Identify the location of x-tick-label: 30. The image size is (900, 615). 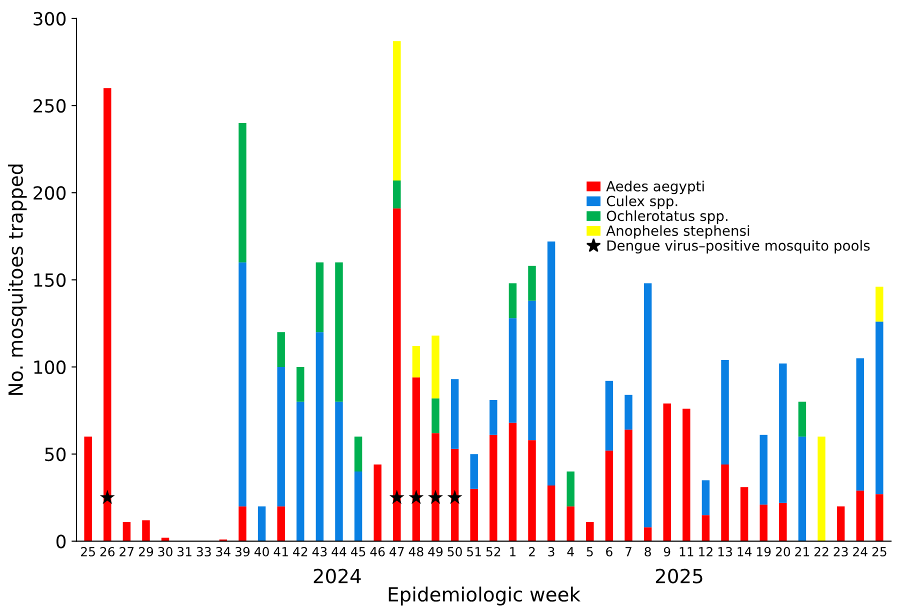
(165, 551).